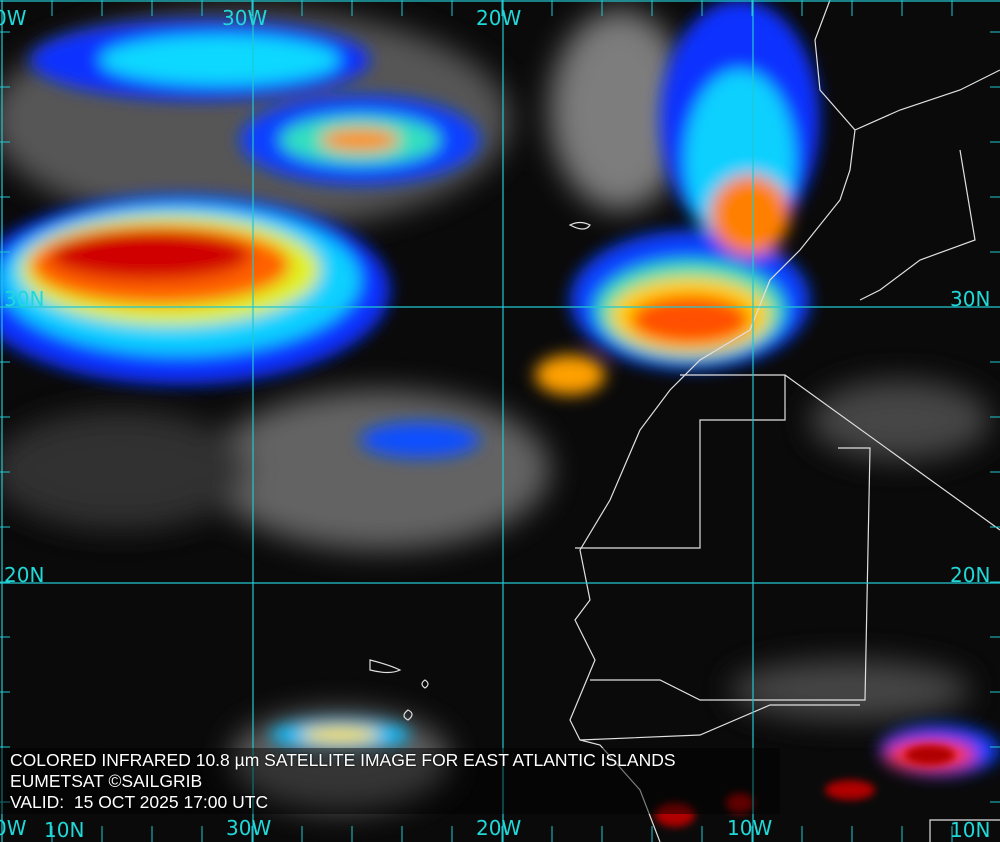  What do you see at coordinates (249, 828) in the screenshot?
I see `lon-label-bottom-30w: 30W` at bounding box center [249, 828].